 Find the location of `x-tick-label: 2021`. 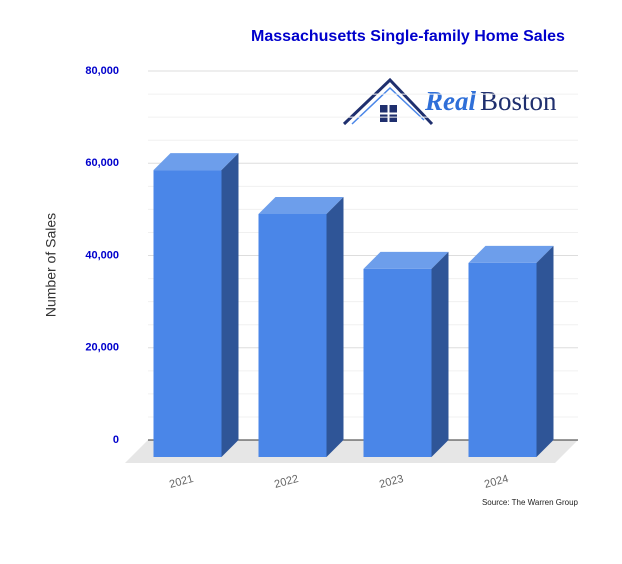

x-tick-label: 2021 is located at coordinates (181, 482).